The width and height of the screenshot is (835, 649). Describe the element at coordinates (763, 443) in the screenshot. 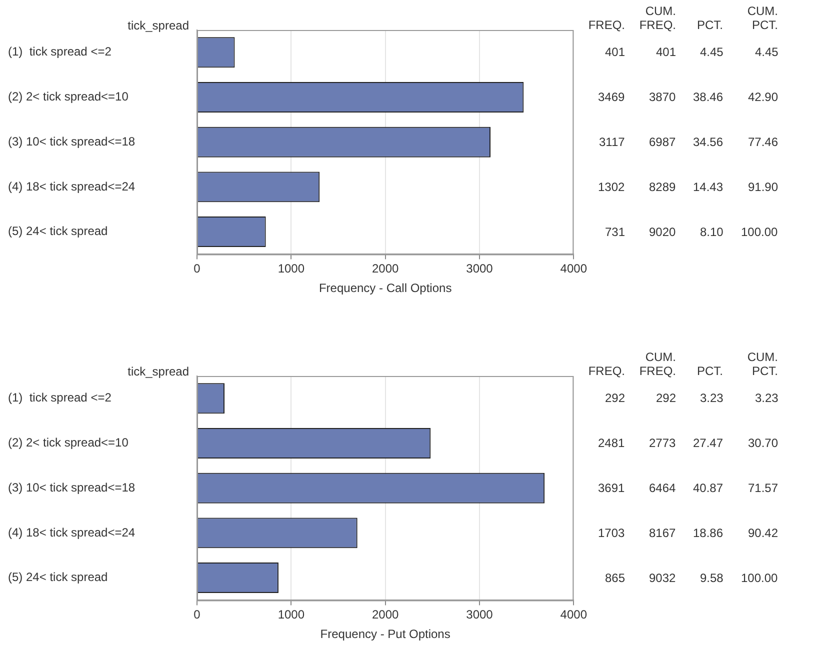

I see `text: 30.70` at that location.